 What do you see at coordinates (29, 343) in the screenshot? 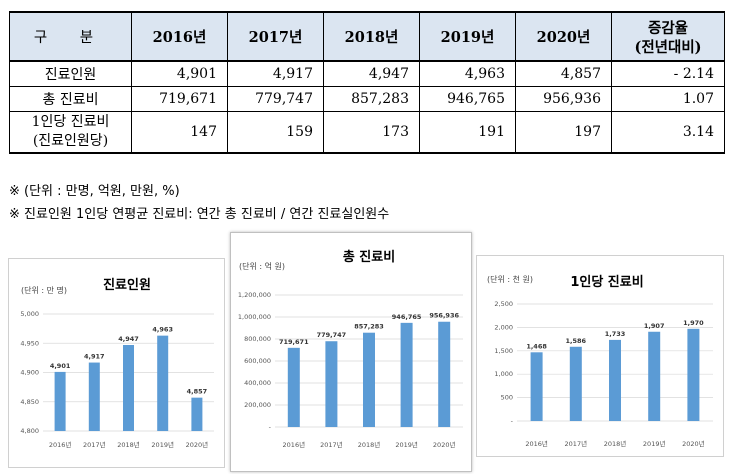
I see `y-tick-label: 4,950` at bounding box center [29, 343].